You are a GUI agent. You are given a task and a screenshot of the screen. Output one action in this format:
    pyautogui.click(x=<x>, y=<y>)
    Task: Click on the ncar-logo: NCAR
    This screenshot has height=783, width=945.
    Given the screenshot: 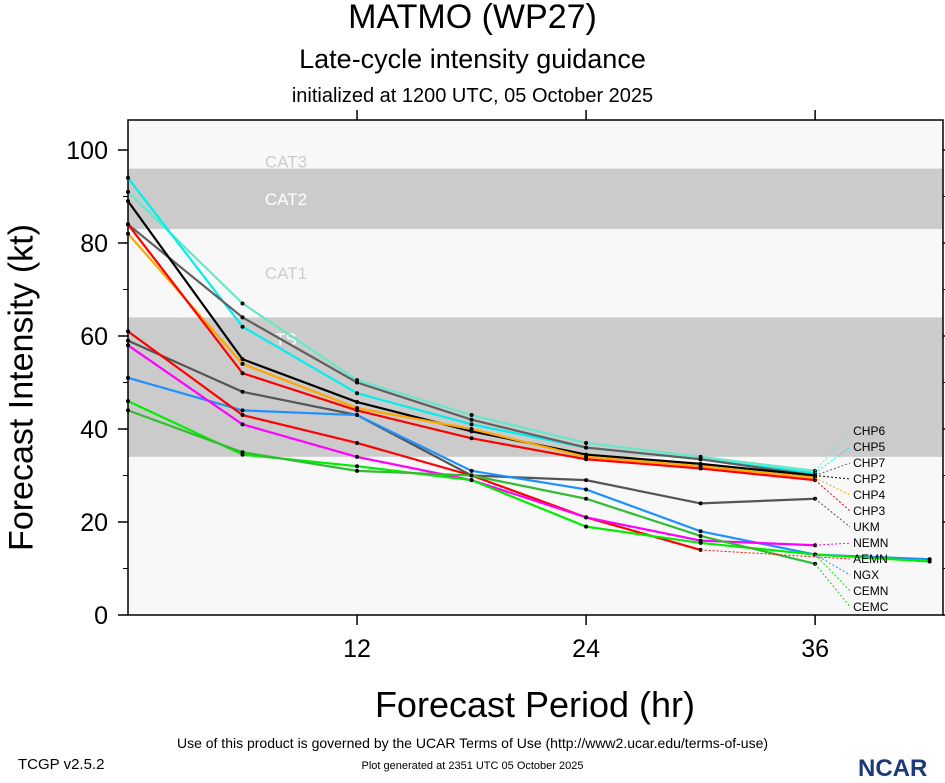 What is the action you would take?
    pyautogui.click(x=893, y=768)
    